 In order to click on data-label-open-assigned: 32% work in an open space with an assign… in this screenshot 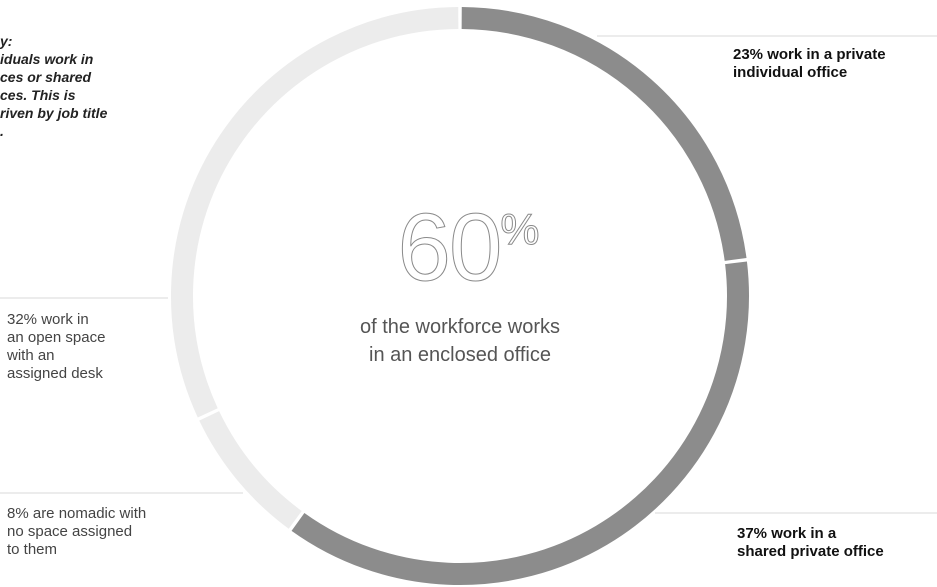, I will do `click(56, 346)`.